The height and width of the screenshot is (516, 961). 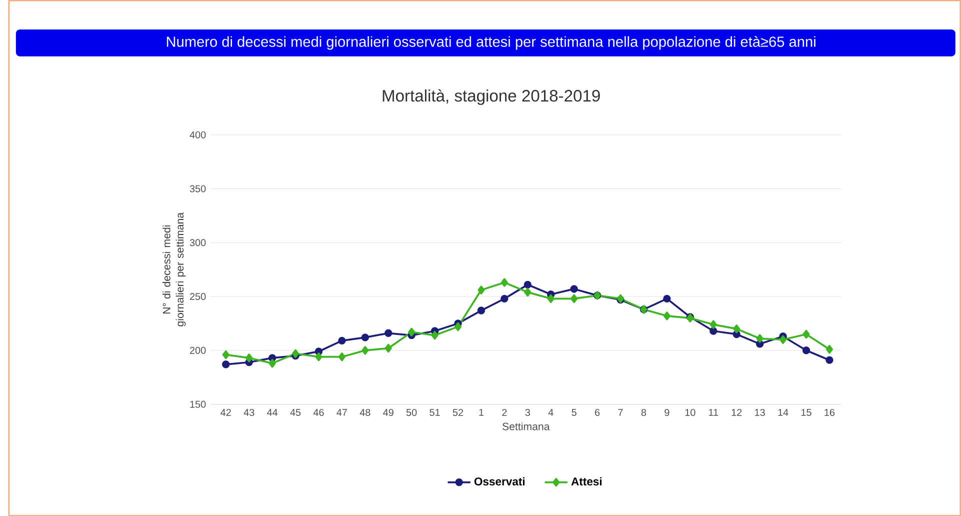 I want to click on x-tick-label: 52, so click(x=458, y=412).